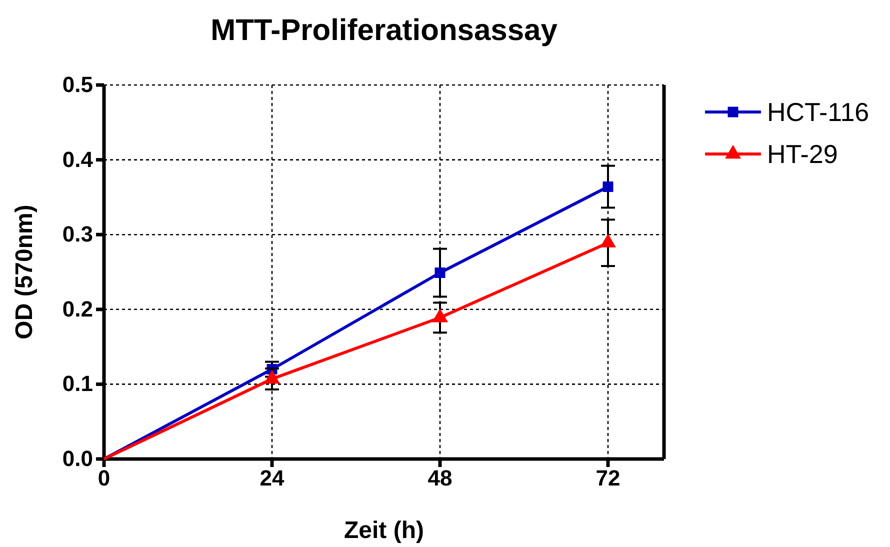 This screenshot has height=547, width=890. What do you see at coordinates (440, 478) in the screenshot?
I see `x-tick-label: 48` at bounding box center [440, 478].